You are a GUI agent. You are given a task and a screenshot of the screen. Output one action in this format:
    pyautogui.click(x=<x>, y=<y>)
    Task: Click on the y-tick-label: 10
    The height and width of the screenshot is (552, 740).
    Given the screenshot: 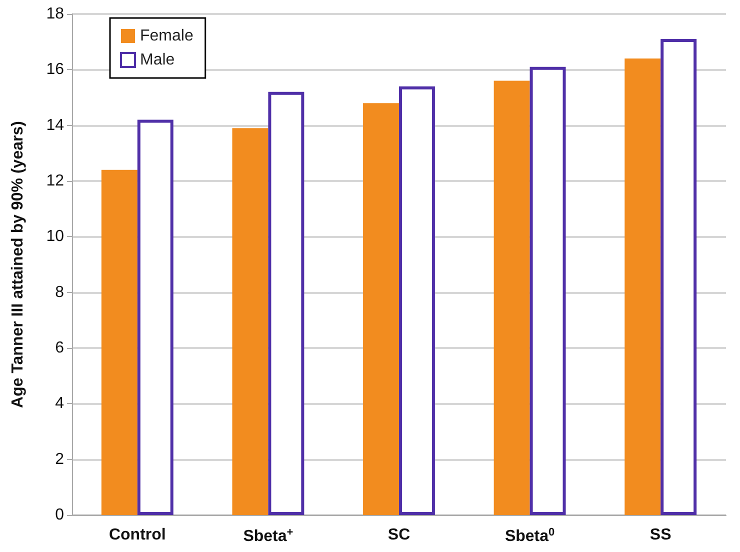 What is the action you would take?
    pyautogui.click(x=55, y=237)
    